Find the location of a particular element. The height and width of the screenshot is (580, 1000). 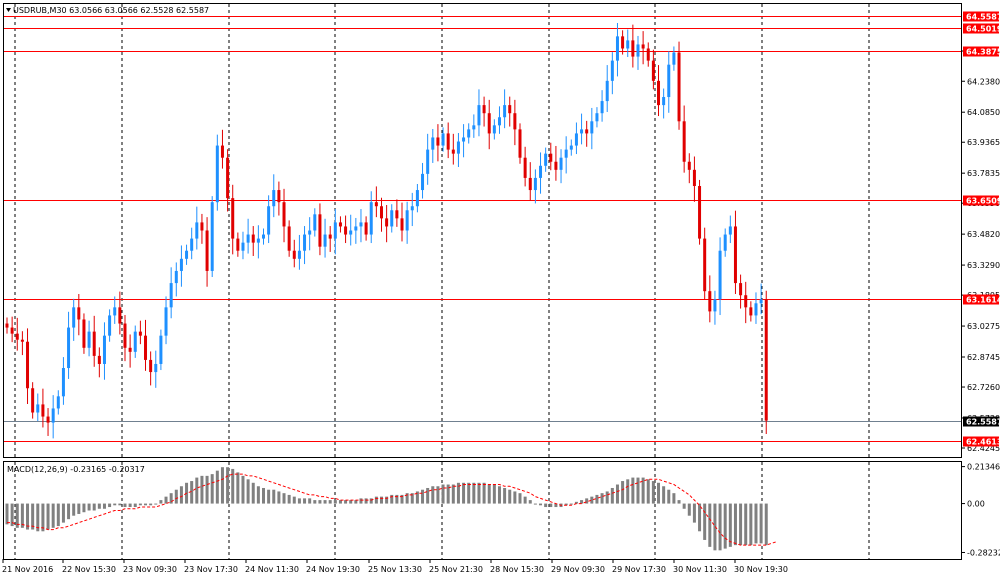

current-price-tag is located at coordinates (981, 421).